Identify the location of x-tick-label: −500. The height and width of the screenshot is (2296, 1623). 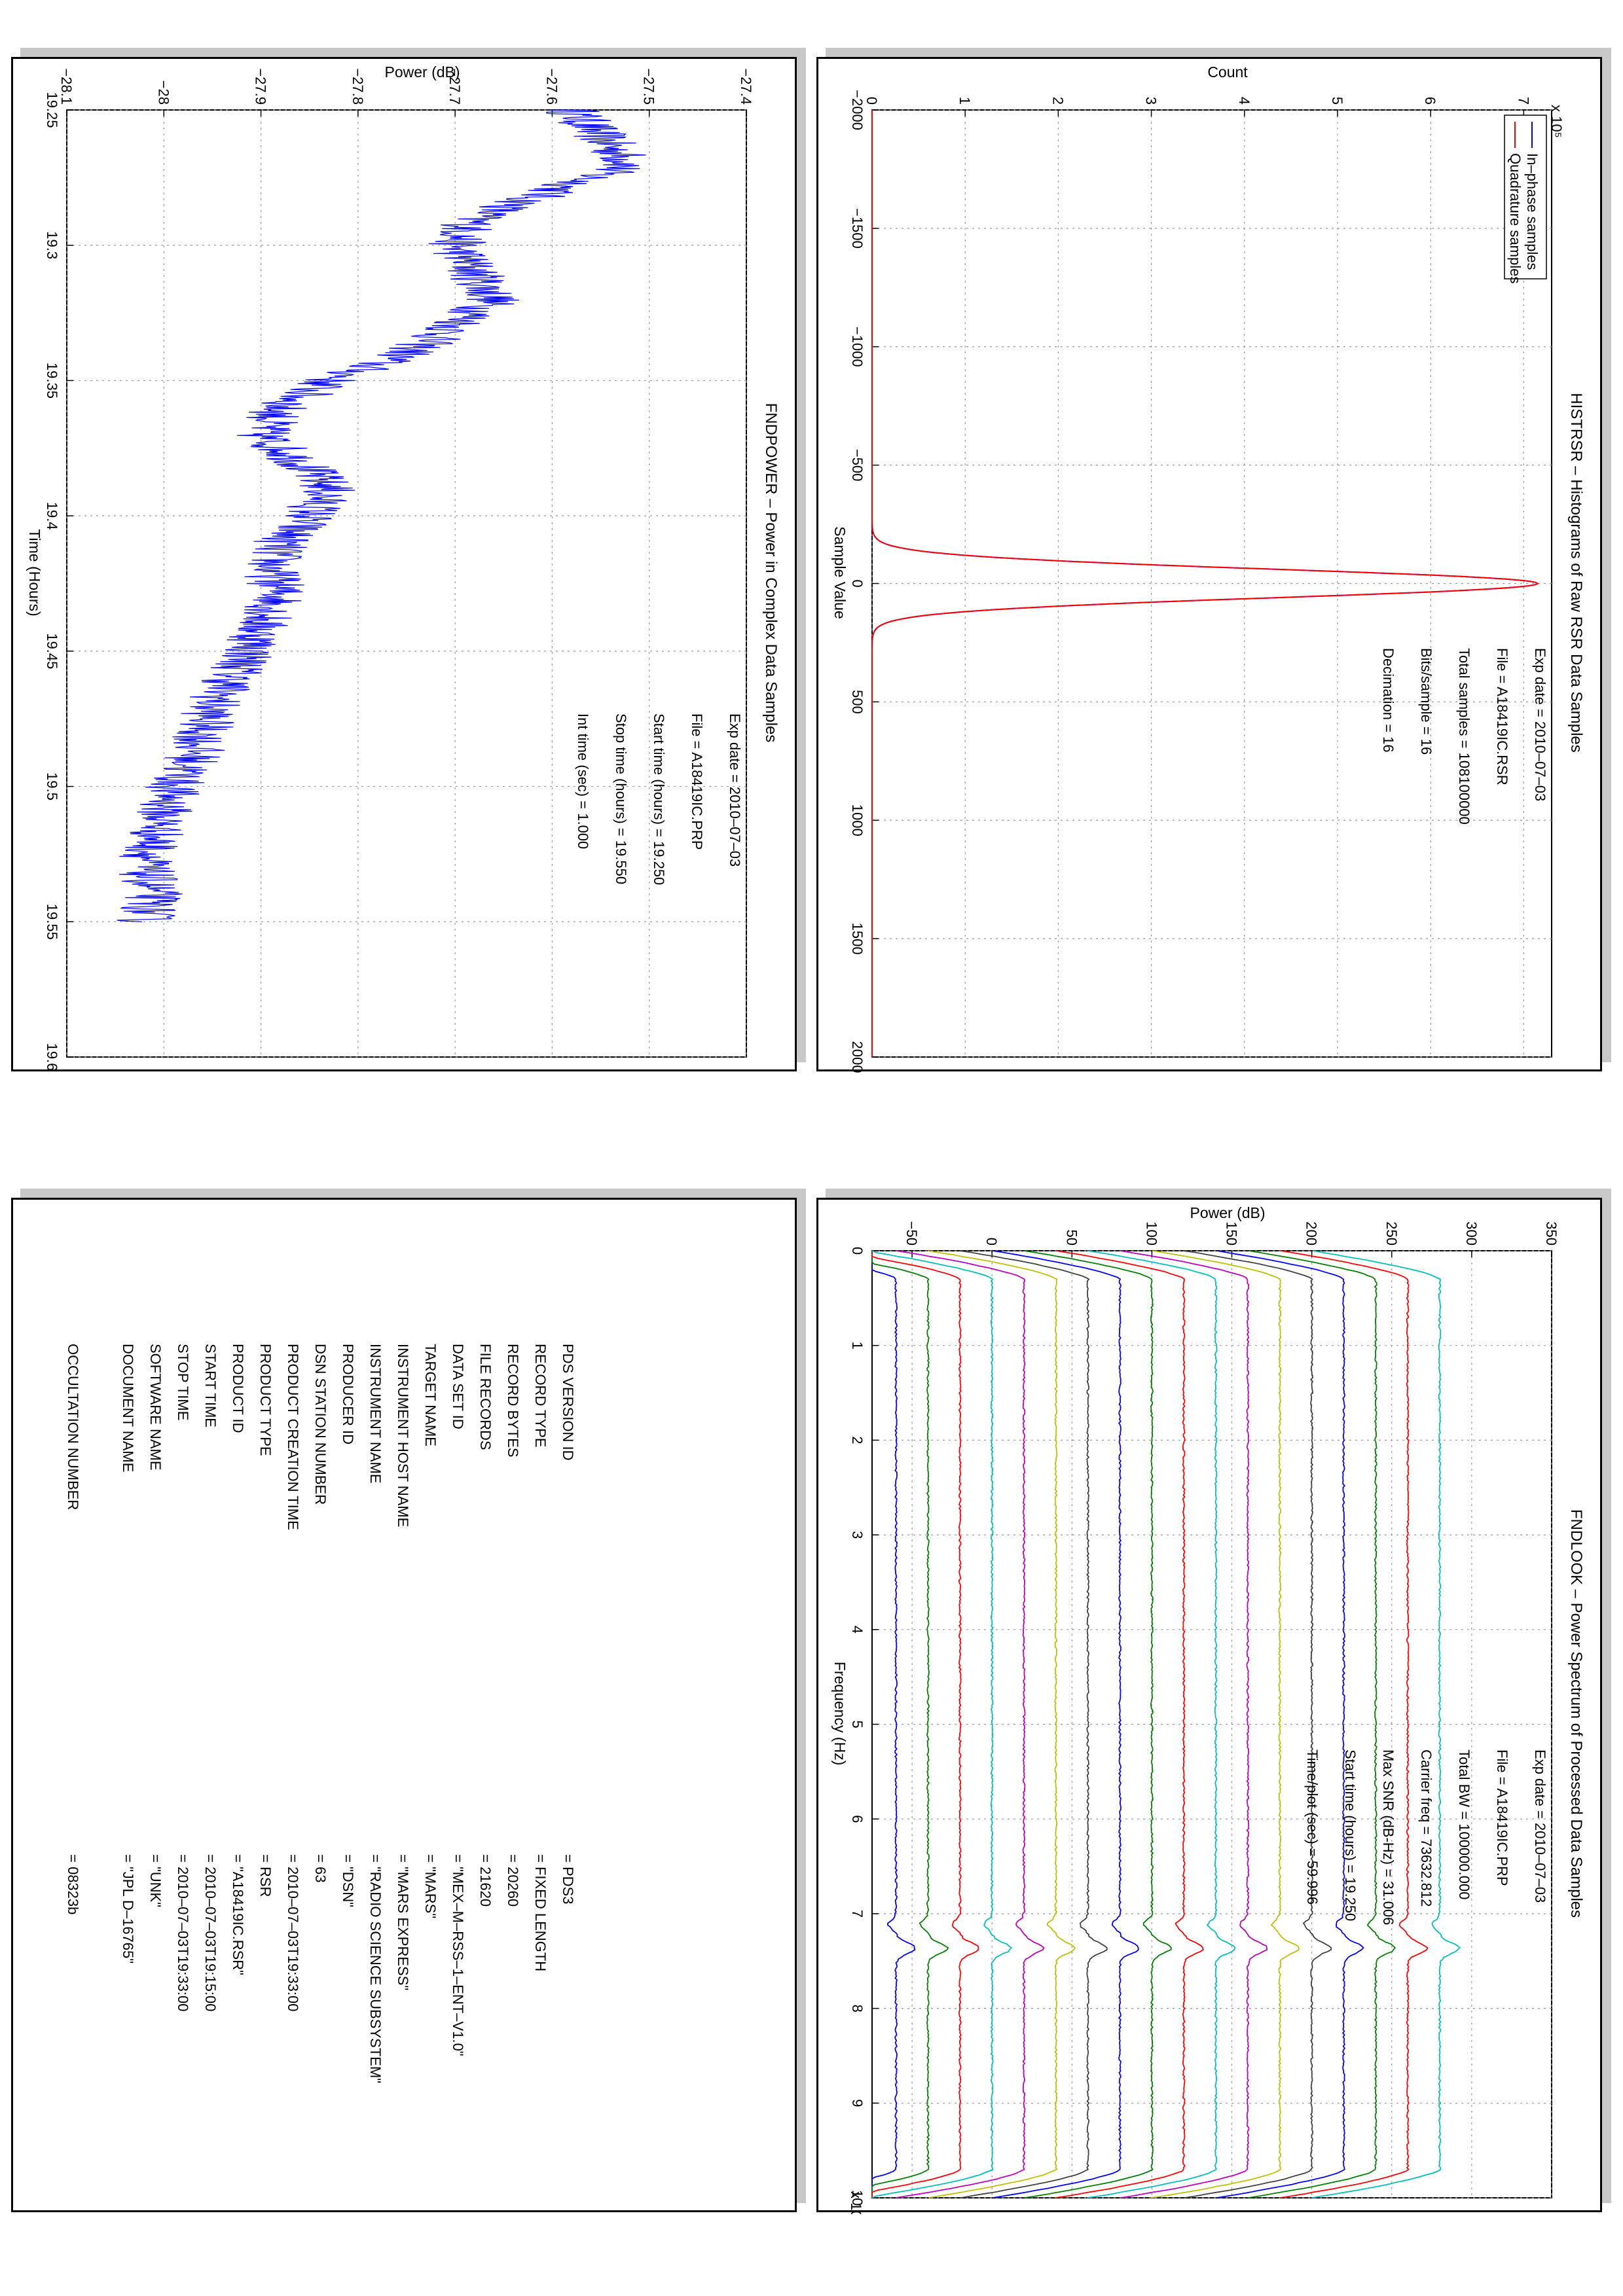
(857, 465).